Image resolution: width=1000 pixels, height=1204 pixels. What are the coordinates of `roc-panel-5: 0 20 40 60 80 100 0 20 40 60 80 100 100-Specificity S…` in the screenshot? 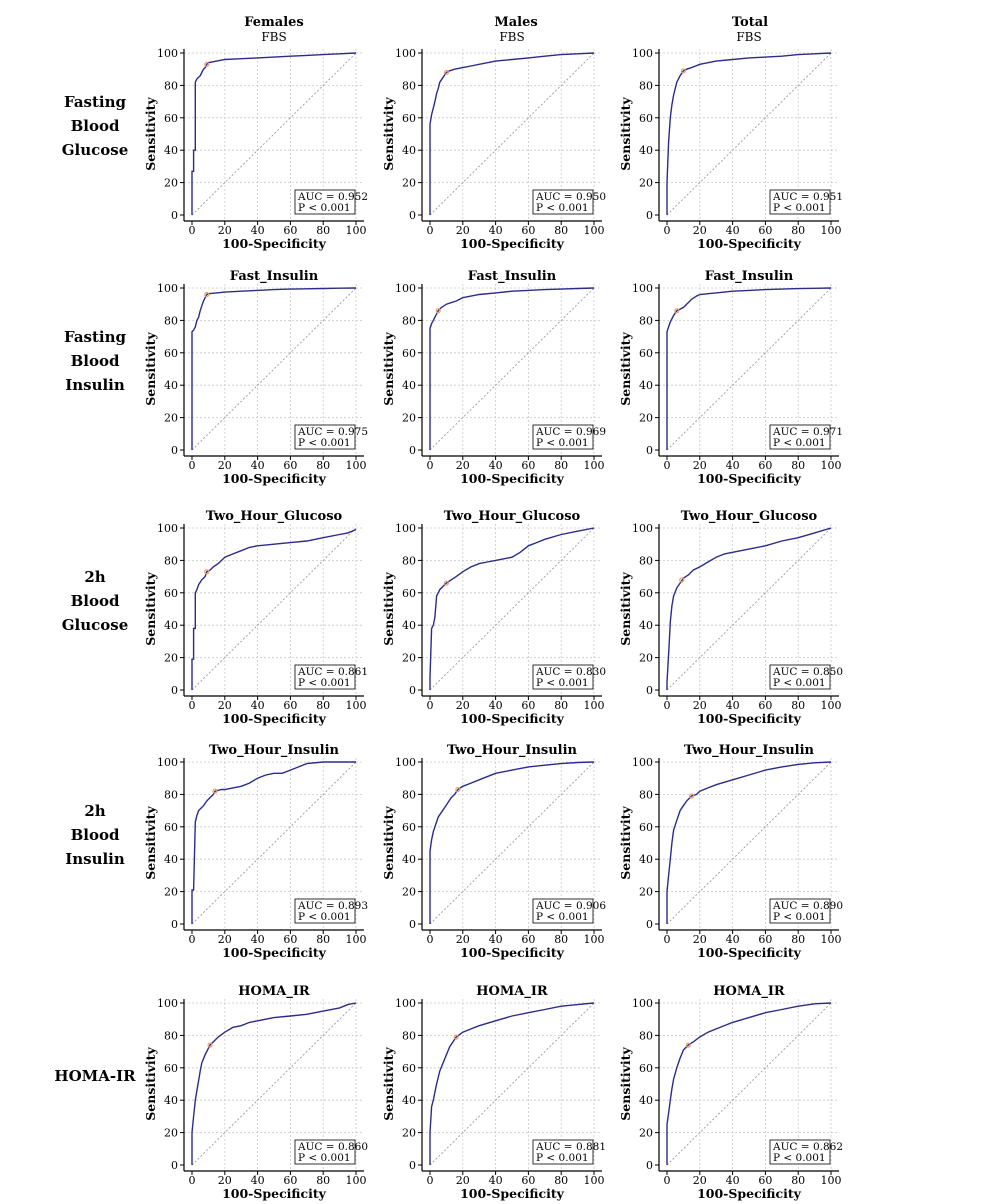 It's located at (730, 377).